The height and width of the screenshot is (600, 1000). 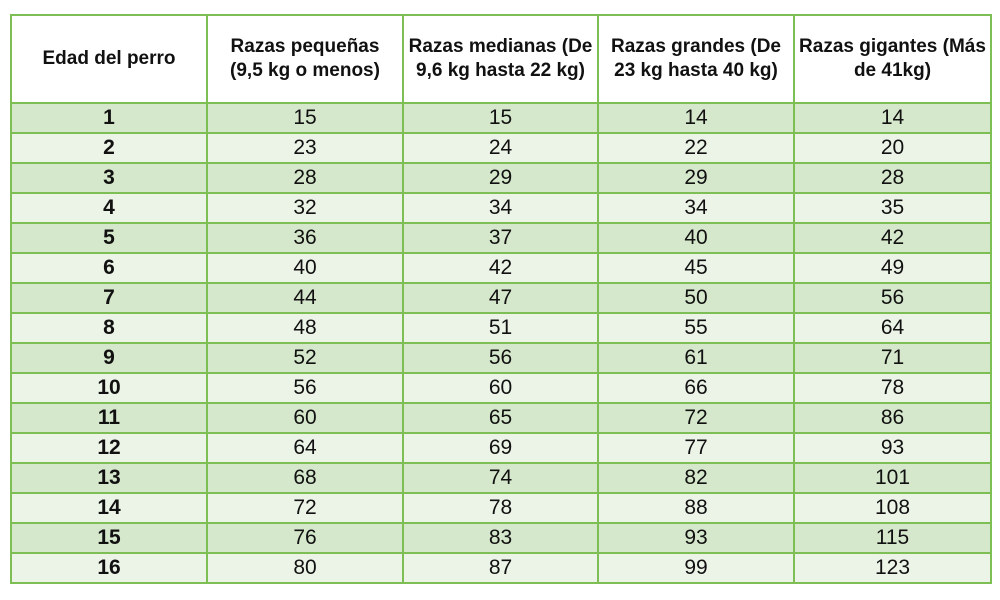 I want to click on header-medium-breeds: Razas medianas (De 9,6 kg hasta 22 kg), so click(x=500, y=59).